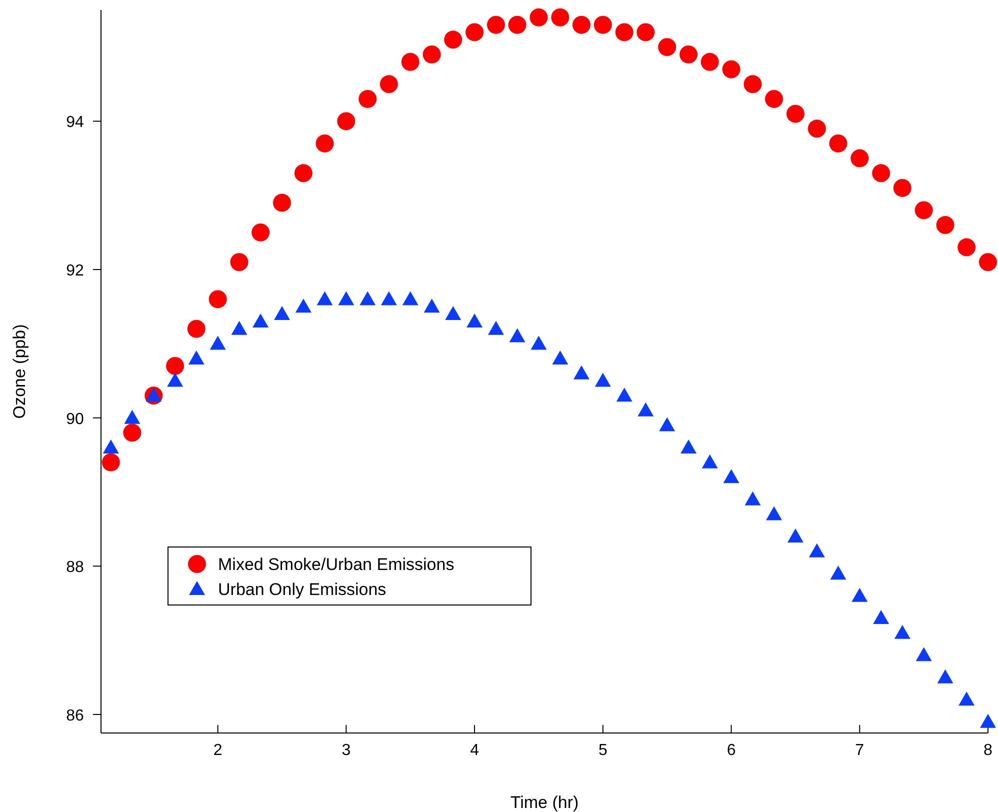 This screenshot has width=998, height=812. What do you see at coordinates (988, 750) in the screenshot?
I see `x-tick-label: 8` at bounding box center [988, 750].